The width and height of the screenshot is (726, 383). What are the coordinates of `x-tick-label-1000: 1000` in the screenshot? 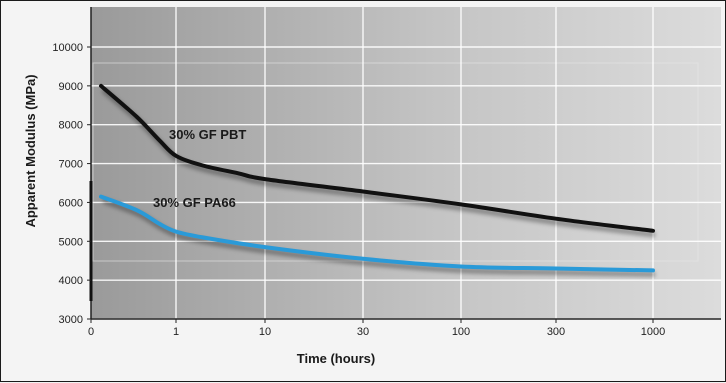 It's located at (653, 332).